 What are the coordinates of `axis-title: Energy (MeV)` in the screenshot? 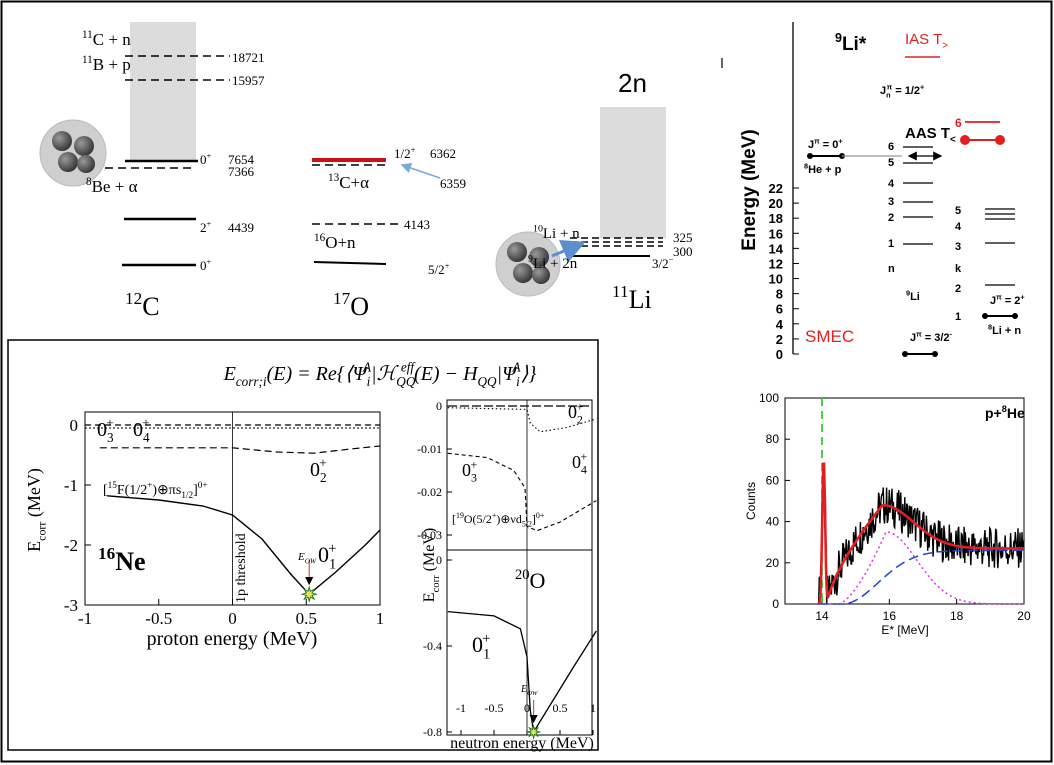 It's located at (749, 189).